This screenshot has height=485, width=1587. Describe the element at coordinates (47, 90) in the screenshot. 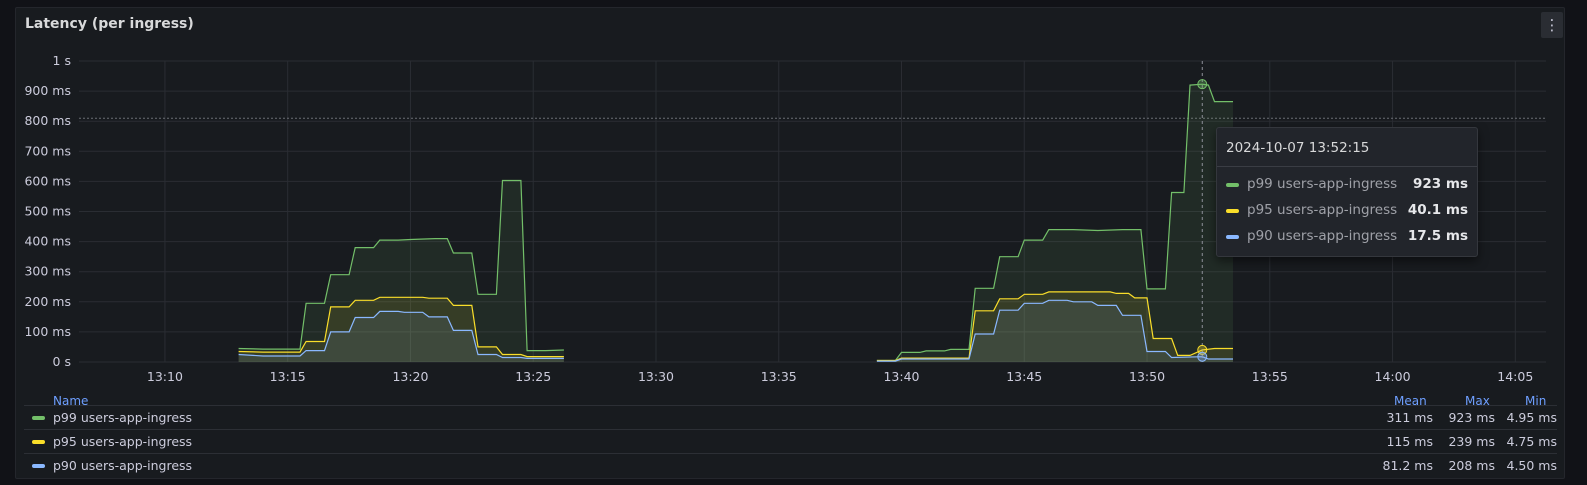

I see `y-tick-label: 900 ms` at that location.